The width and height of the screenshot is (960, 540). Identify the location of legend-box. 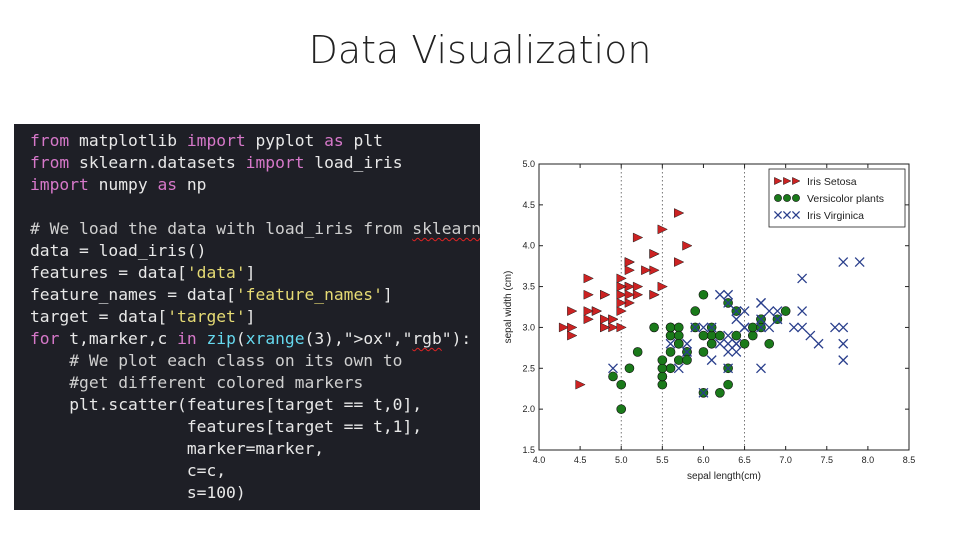
(837, 198).